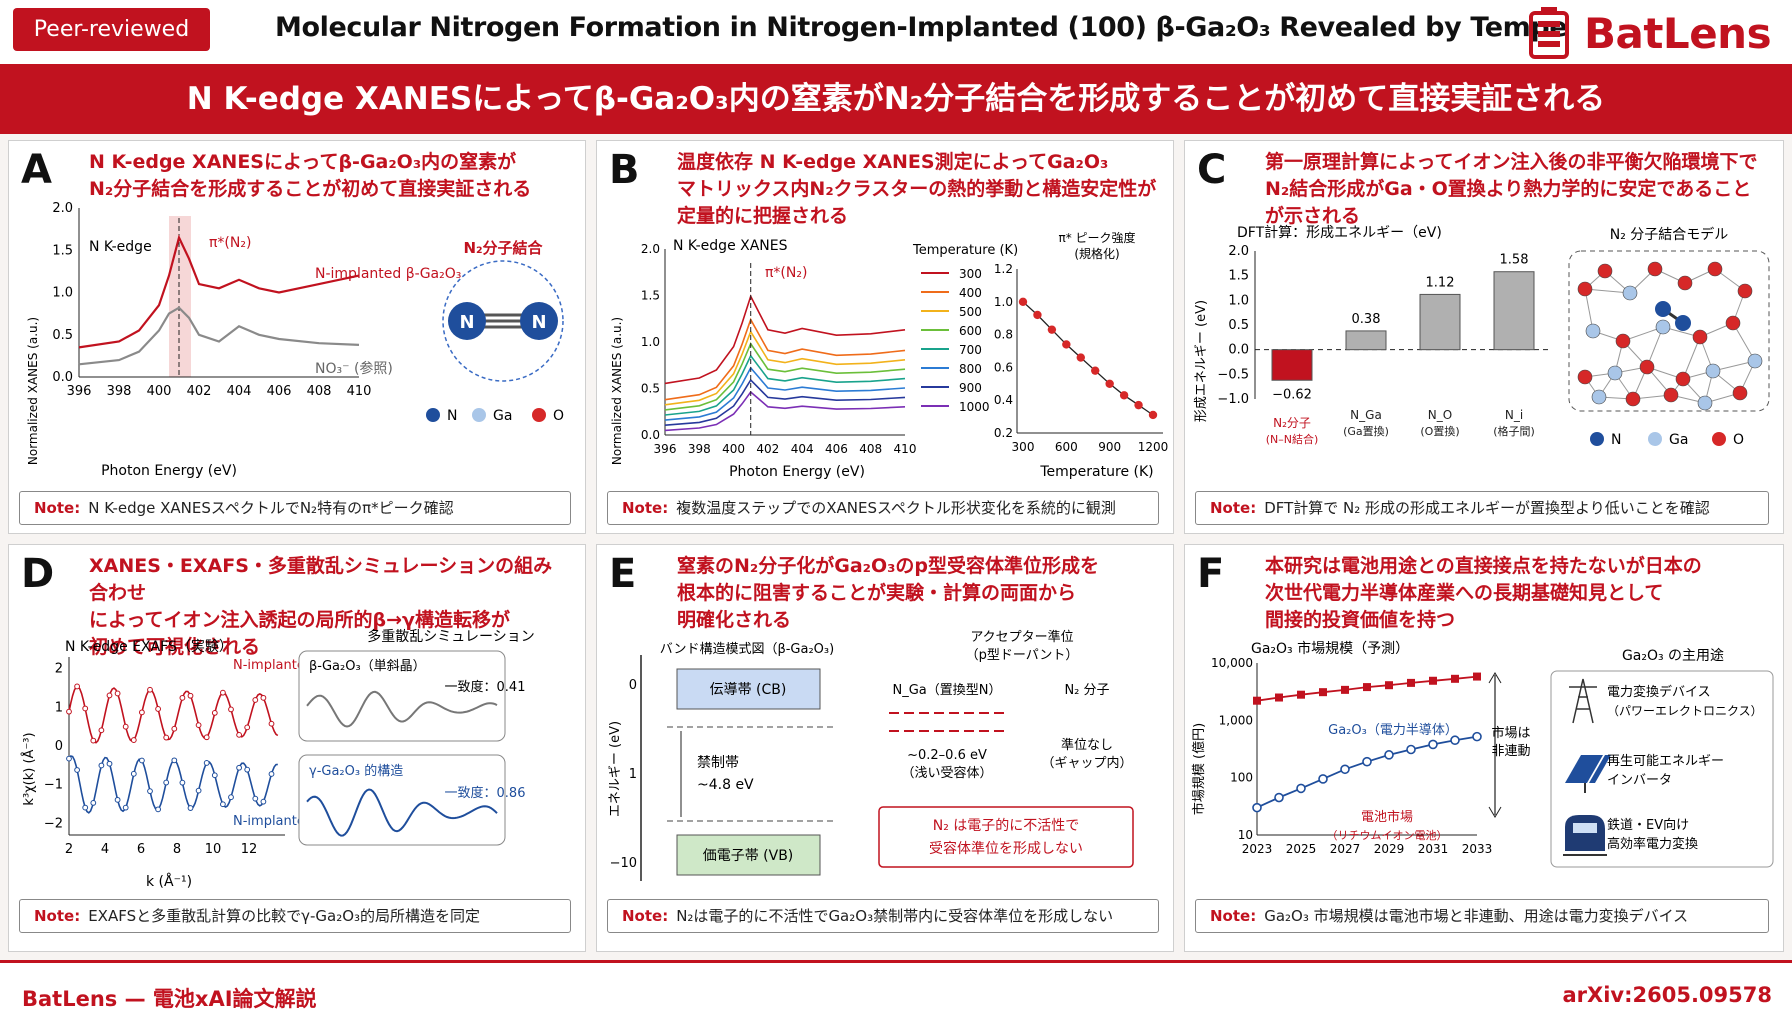 This screenshot has width=1792, height=1024. I want to click on peer-reviewed-badge: Peer-reviewed, so click(111, 29).